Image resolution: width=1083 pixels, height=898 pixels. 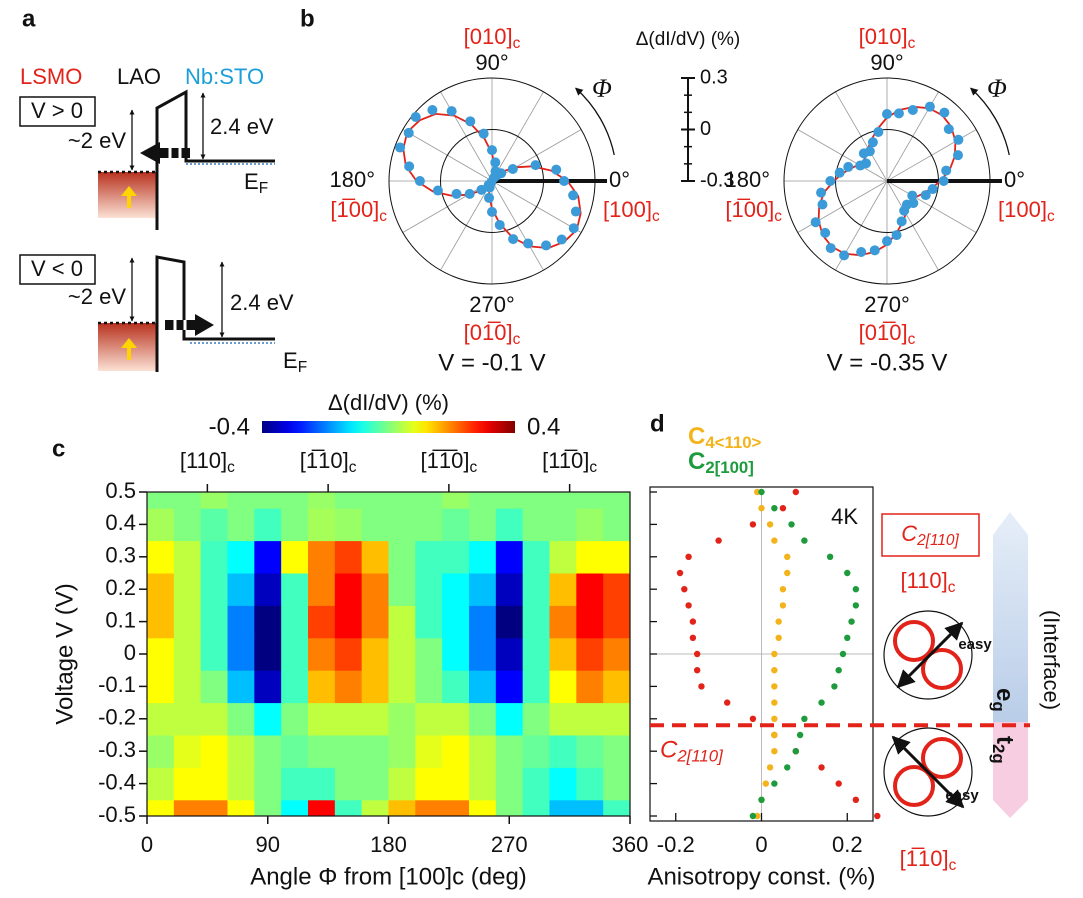 What do you see at coordinates (630, 844) in the screenshot?
I see `x-tick-label: 360` at bounding box center [630, 844].